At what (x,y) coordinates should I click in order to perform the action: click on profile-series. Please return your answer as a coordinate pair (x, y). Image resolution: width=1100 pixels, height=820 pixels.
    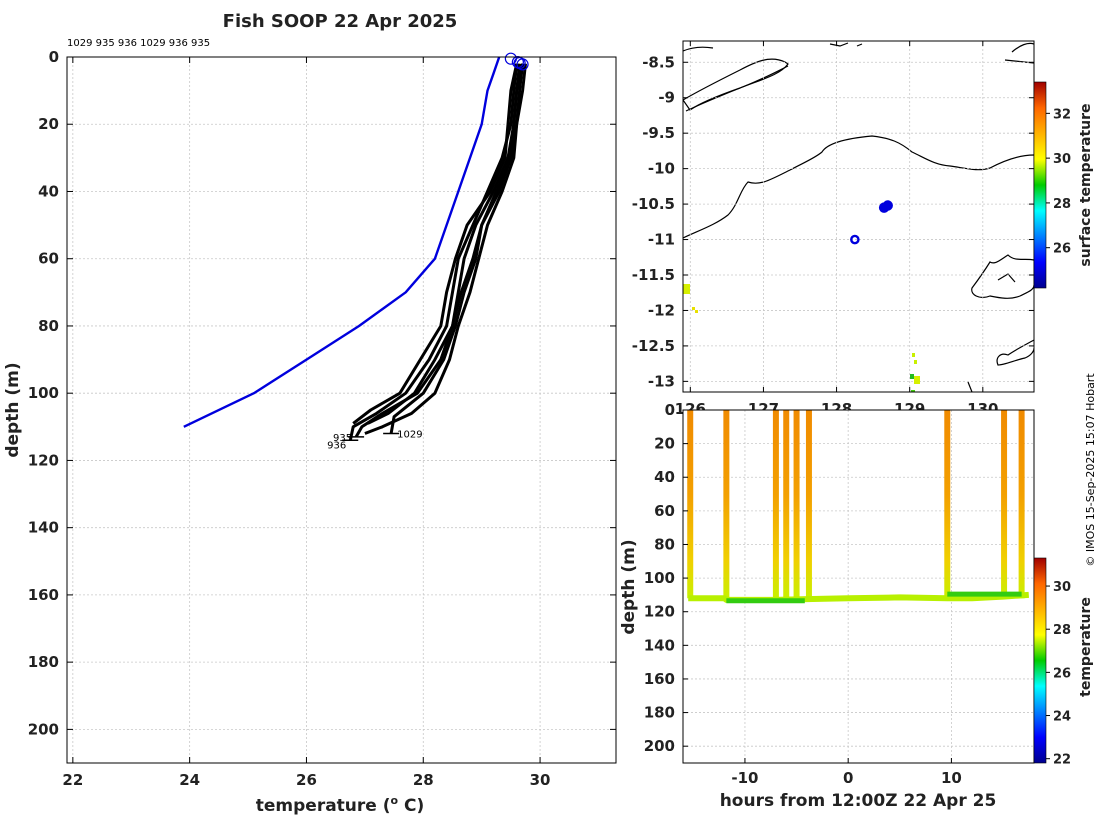
    Looking at the image, I should click on (355, 249).